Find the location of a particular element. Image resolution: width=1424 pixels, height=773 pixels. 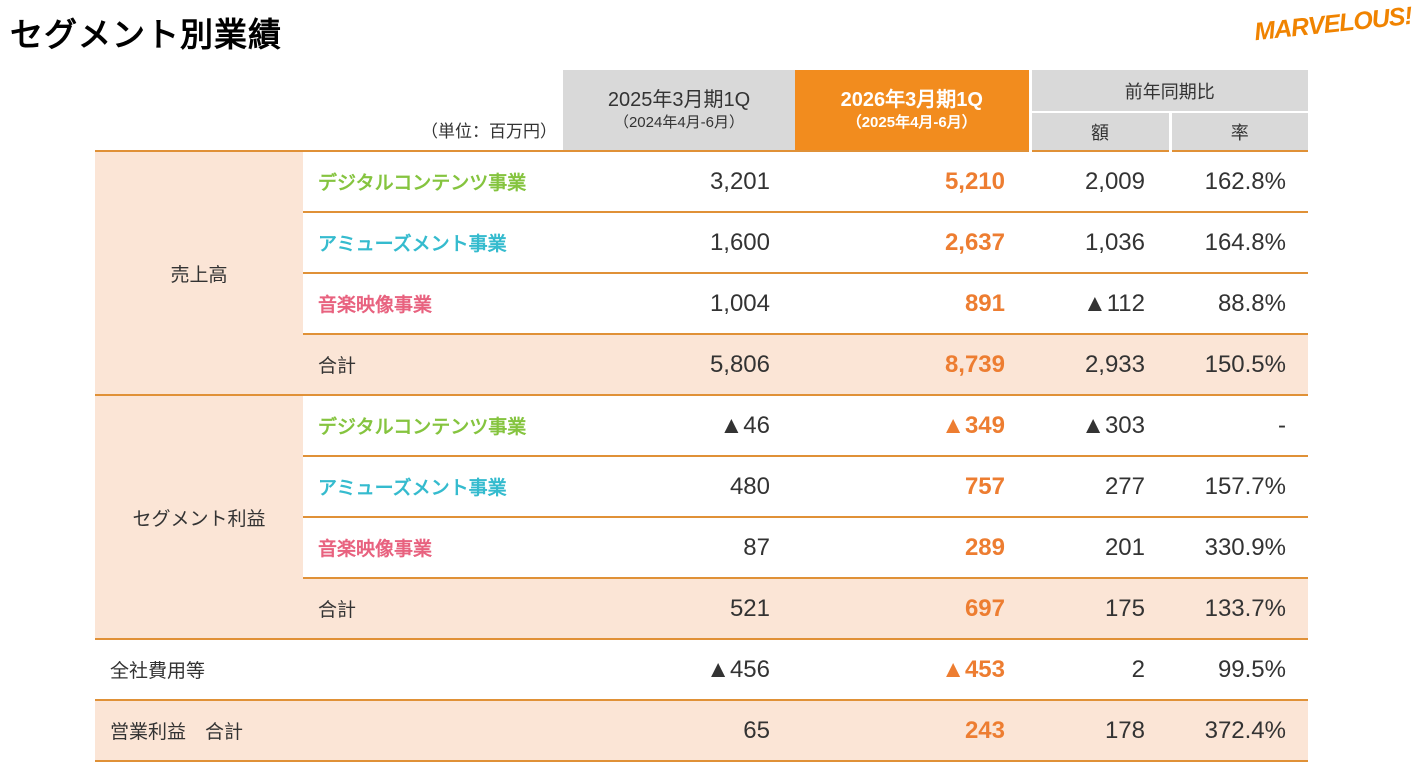

value-rate: 372.4% is located at coordinates (1239, 731).